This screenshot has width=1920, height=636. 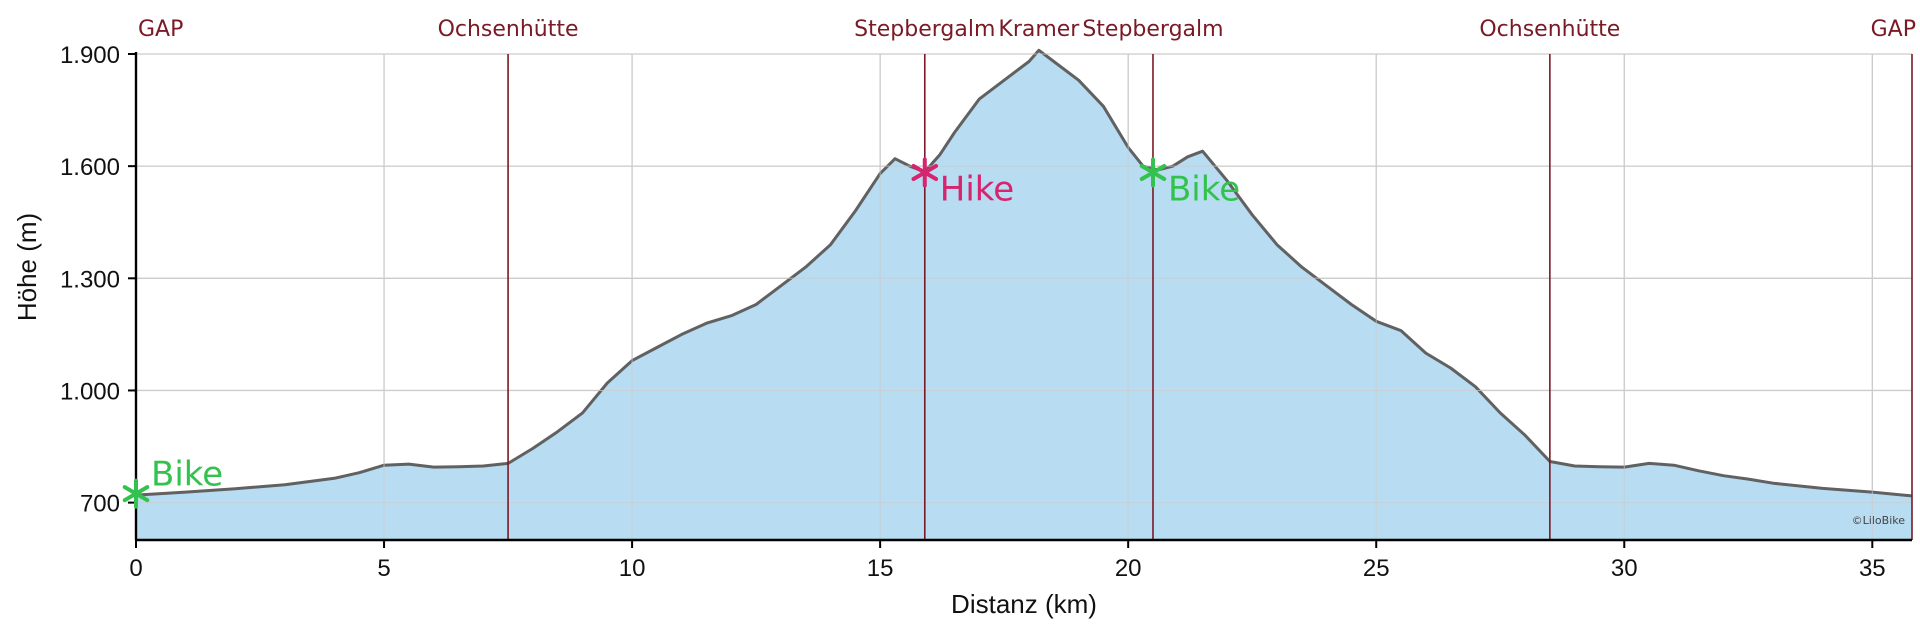 What do you see at coordinates (90, 391) in the screenshot?
I see `y-tick-label: 1.000` at bounding box center [90, 391].